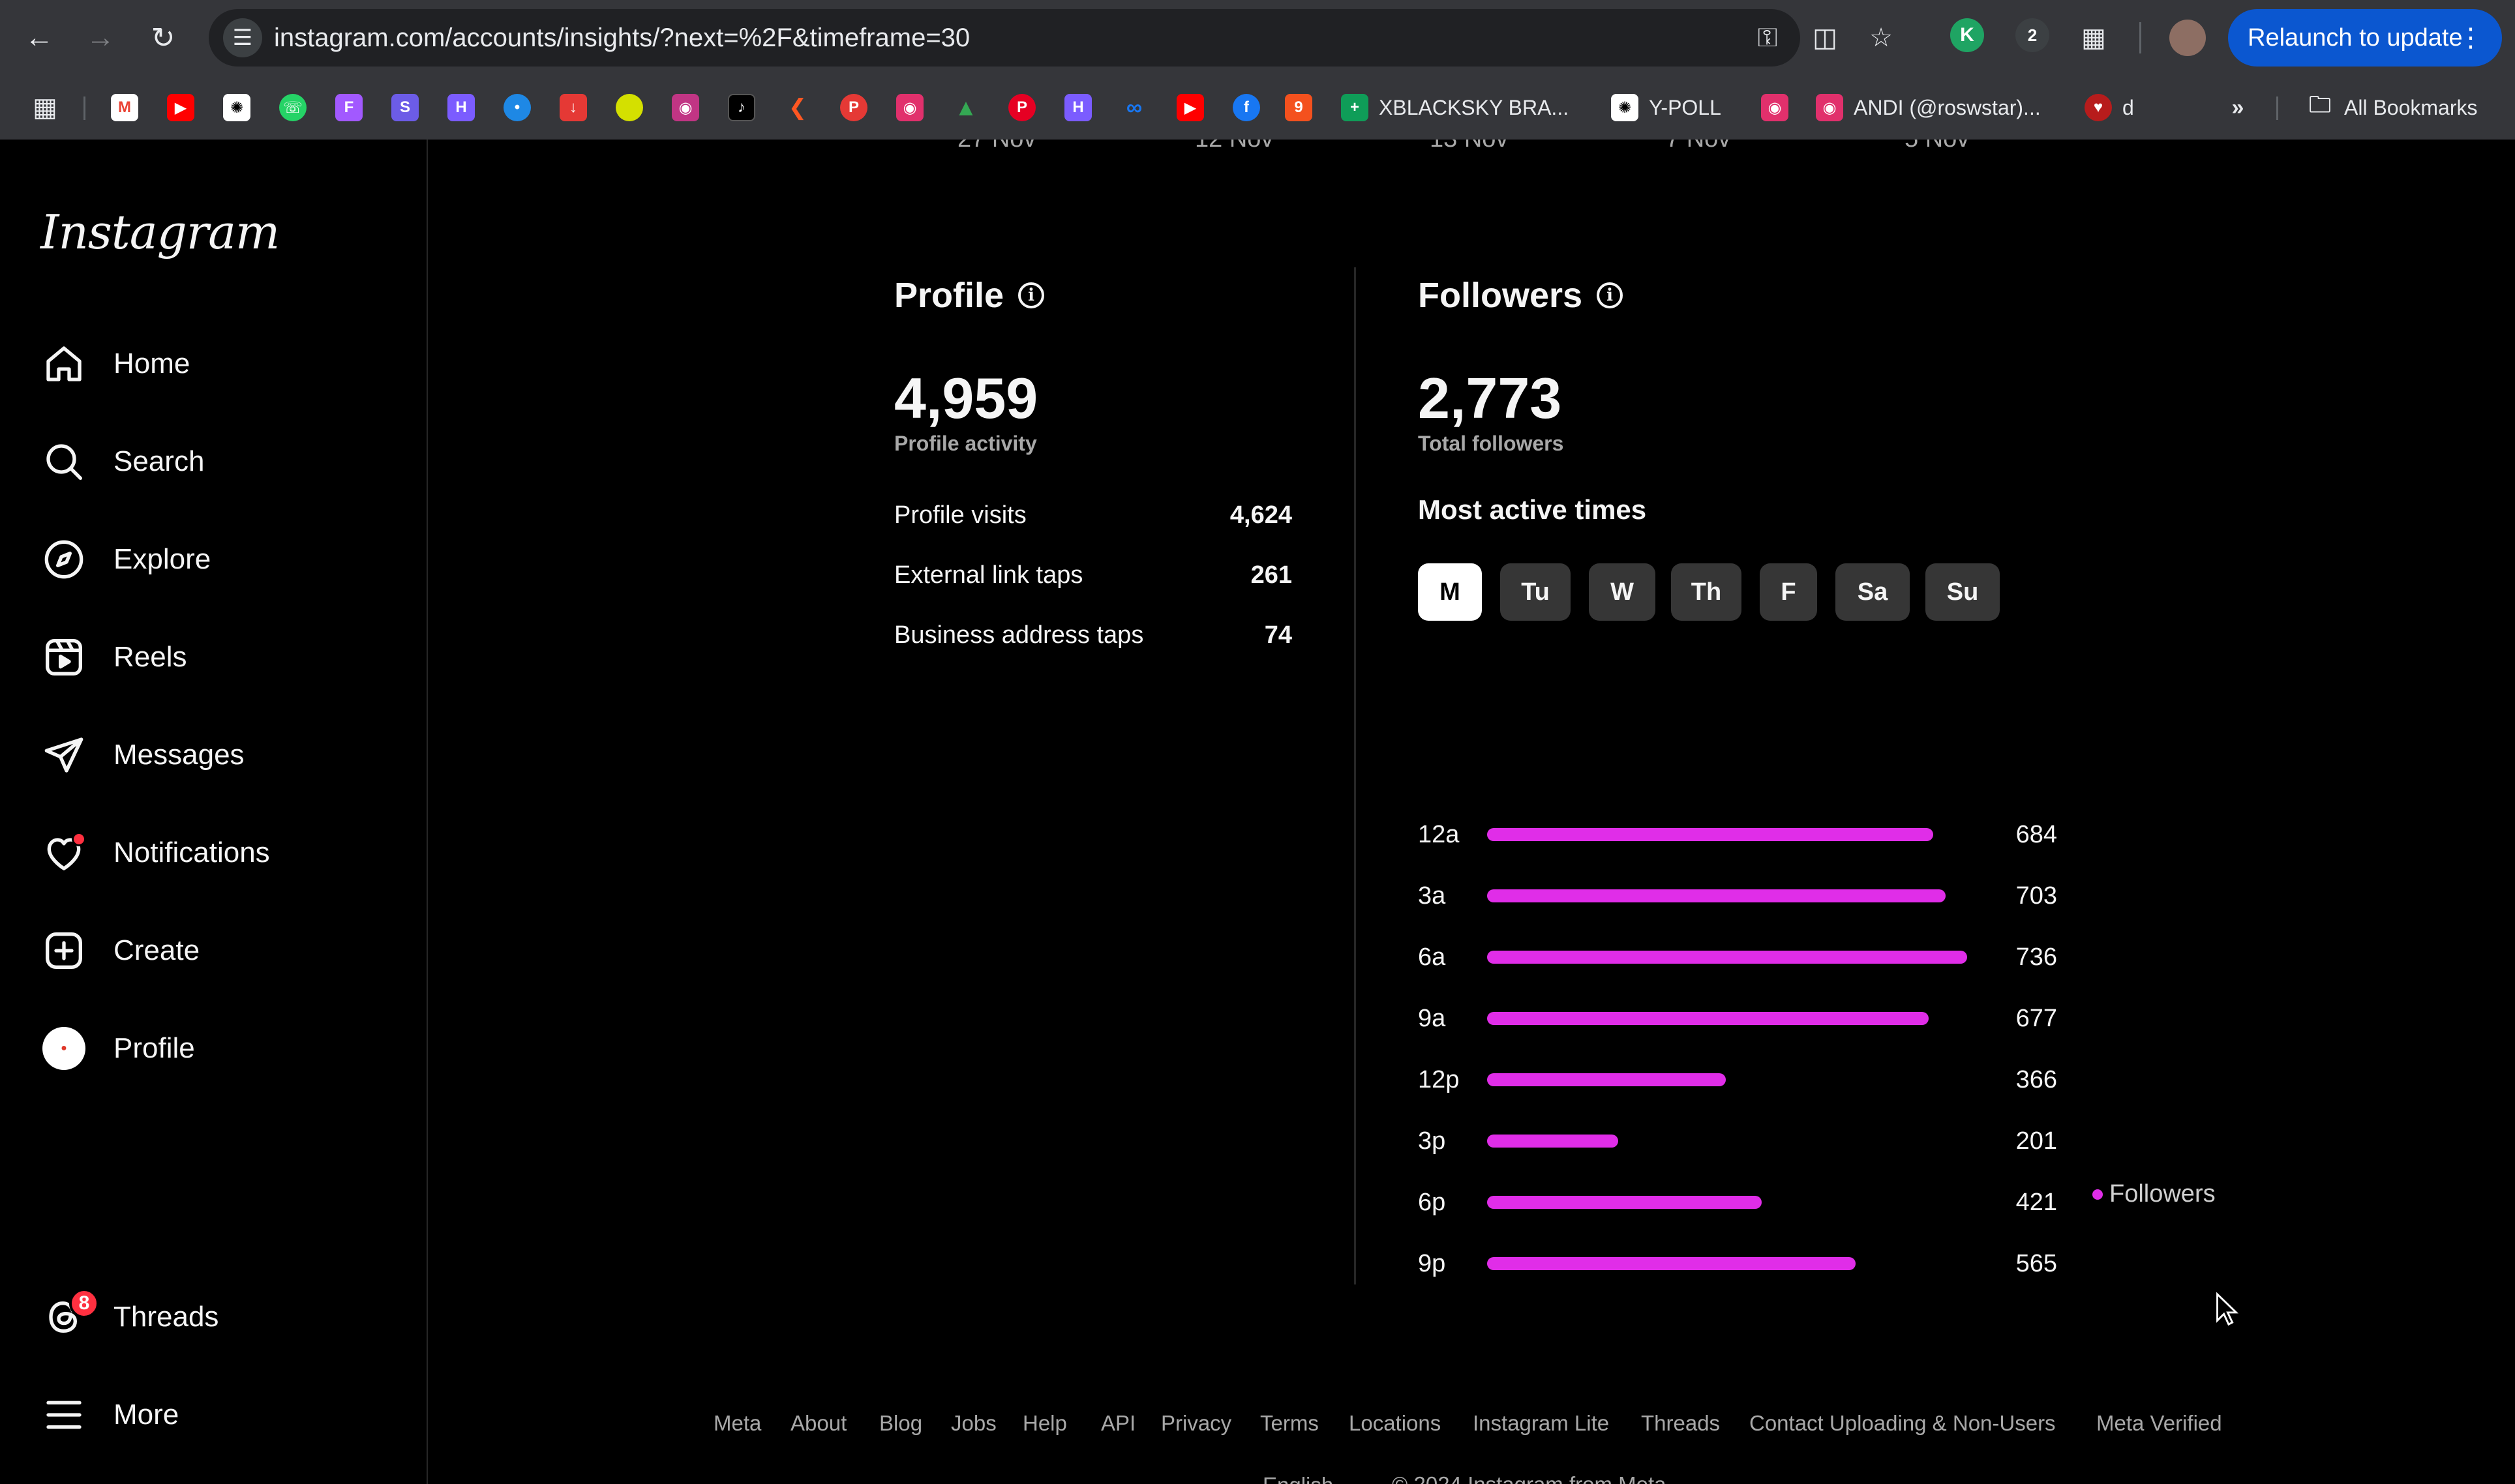 This screenshot has height=1484, width=2515. What do you see at coordinates (1134, 107) in the screenshot?
I see `meta-icon: ∞` at bounding box center [1134, 107].